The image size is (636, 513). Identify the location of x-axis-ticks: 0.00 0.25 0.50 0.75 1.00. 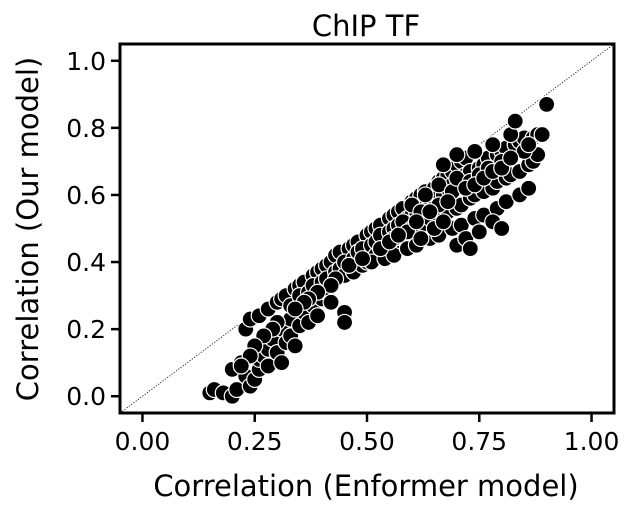
(367, 434).